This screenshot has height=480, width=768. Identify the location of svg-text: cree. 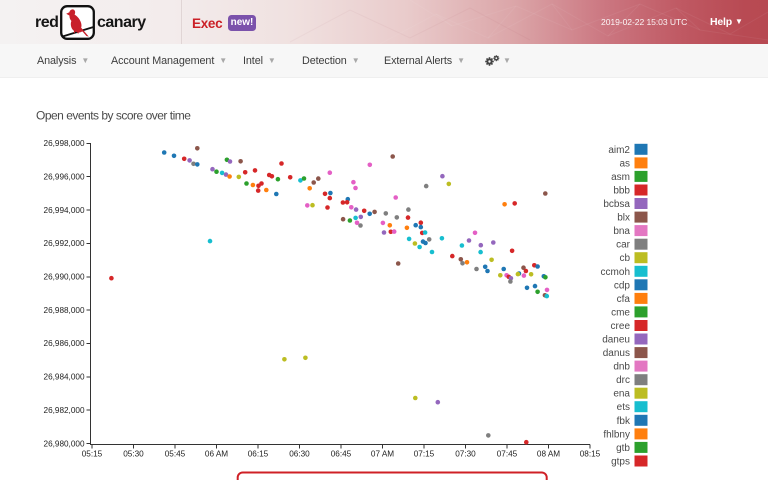
(621, 326).